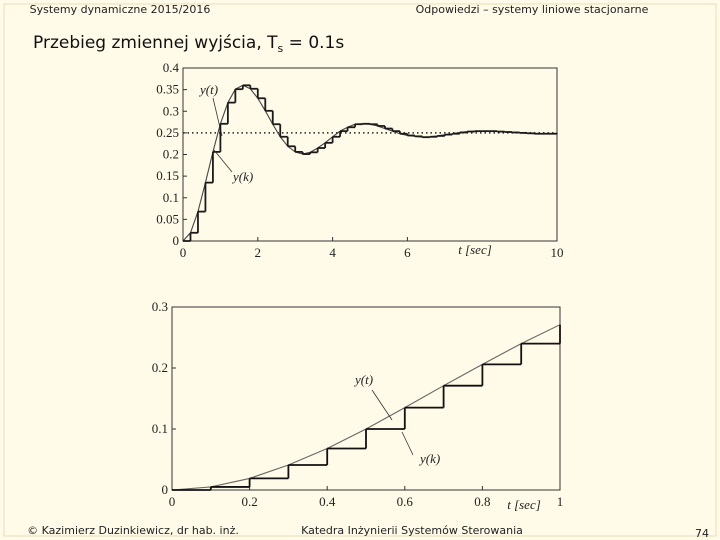 Image resolution: width=720 pixels, height=540 pixels. What do you see at coordinates (171, 67) in the screenshot?
I see `y-tick-label: 0.4` at bounding box center [171, 67].